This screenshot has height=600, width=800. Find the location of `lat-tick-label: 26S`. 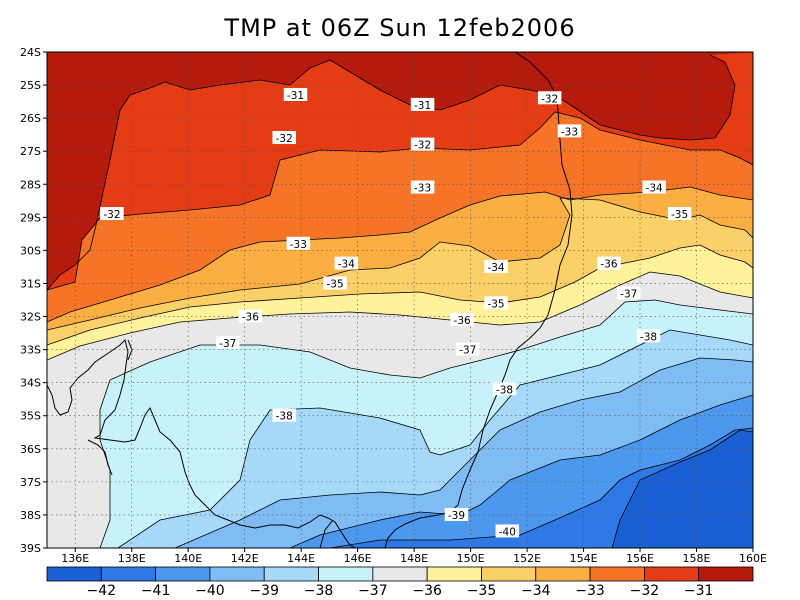

lat-tick-label: 26S is located at coordinates (30, 118).